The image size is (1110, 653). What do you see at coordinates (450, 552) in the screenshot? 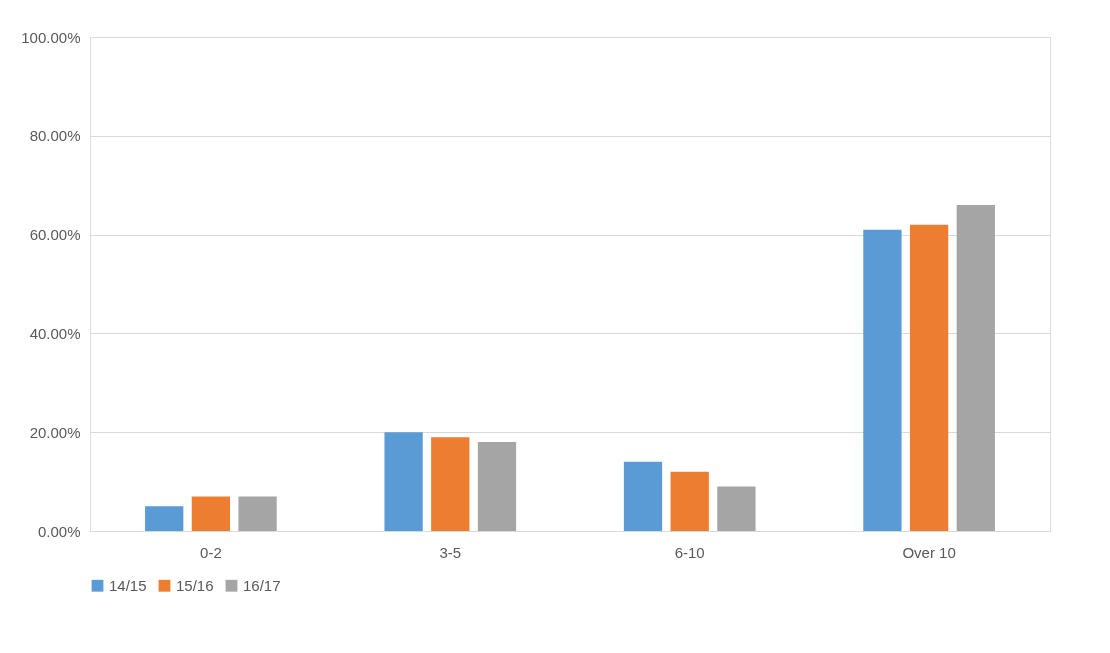
I see `x-tick-label: 3-5` at bounding box center [450, 552].